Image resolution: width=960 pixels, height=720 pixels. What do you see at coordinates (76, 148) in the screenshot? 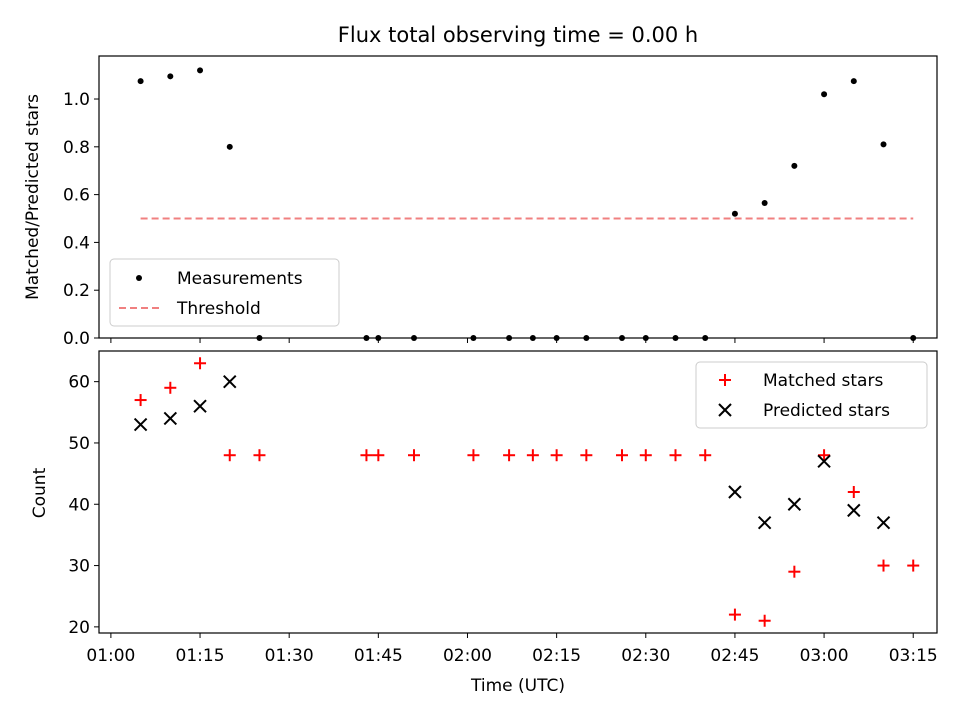
I see `top-y-tick-label: 0.8` at bounding box center [76, 148].